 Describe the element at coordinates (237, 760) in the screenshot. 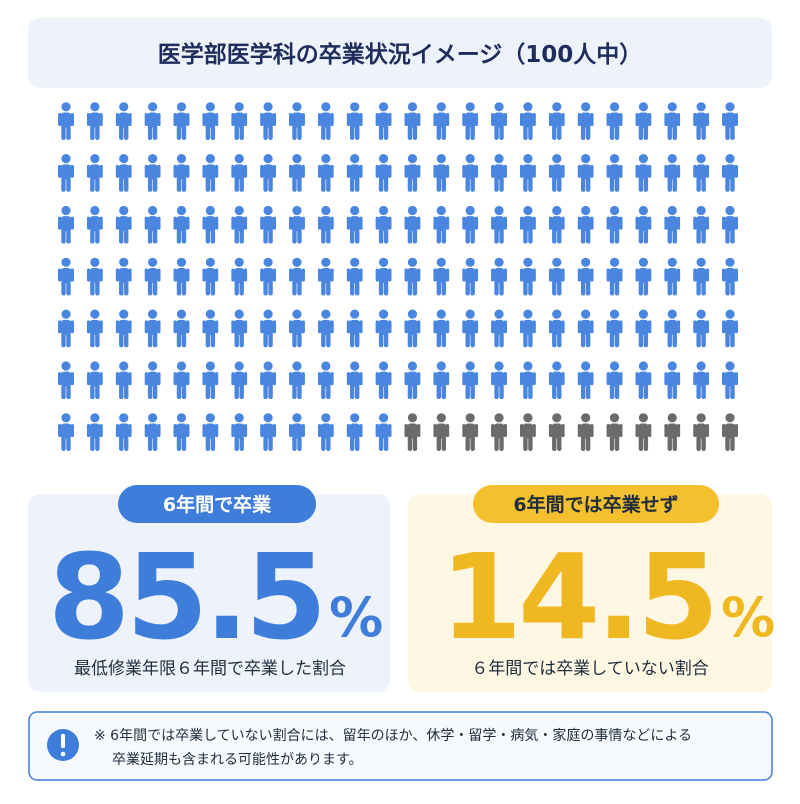

I see `note: 卒業延期も含まれる可能性があります。` at that location.